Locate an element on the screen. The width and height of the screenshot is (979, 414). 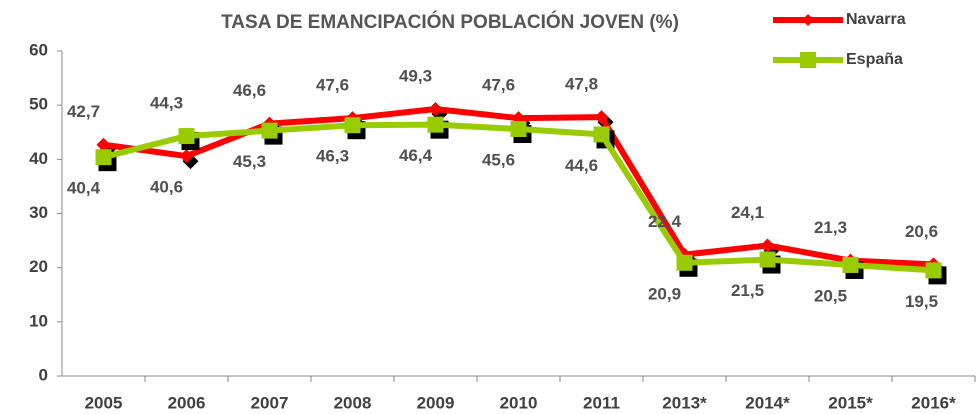
data-label: 21,3 is located at coordinates (830, 227).